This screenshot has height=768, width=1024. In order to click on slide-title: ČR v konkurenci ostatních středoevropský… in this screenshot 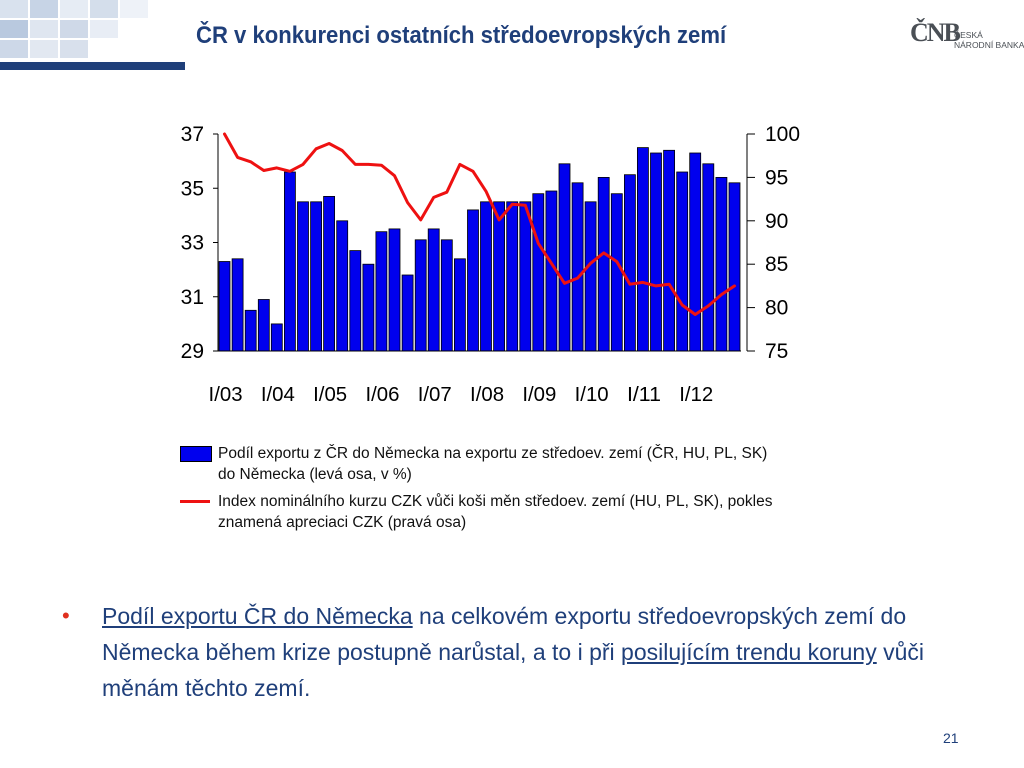, I will do `click(461, 35)`.